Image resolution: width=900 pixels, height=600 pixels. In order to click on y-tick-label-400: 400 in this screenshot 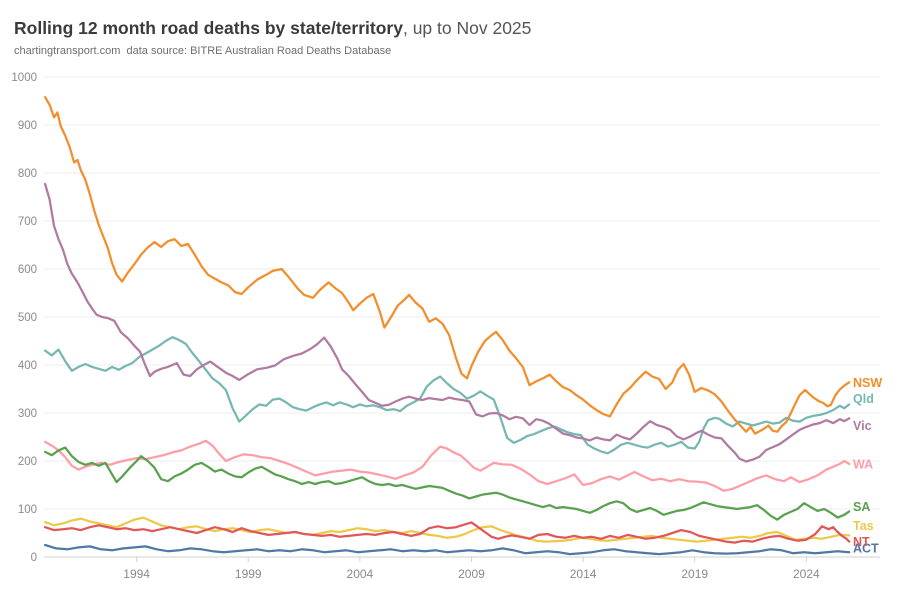, I will do `click(27, 366)`.